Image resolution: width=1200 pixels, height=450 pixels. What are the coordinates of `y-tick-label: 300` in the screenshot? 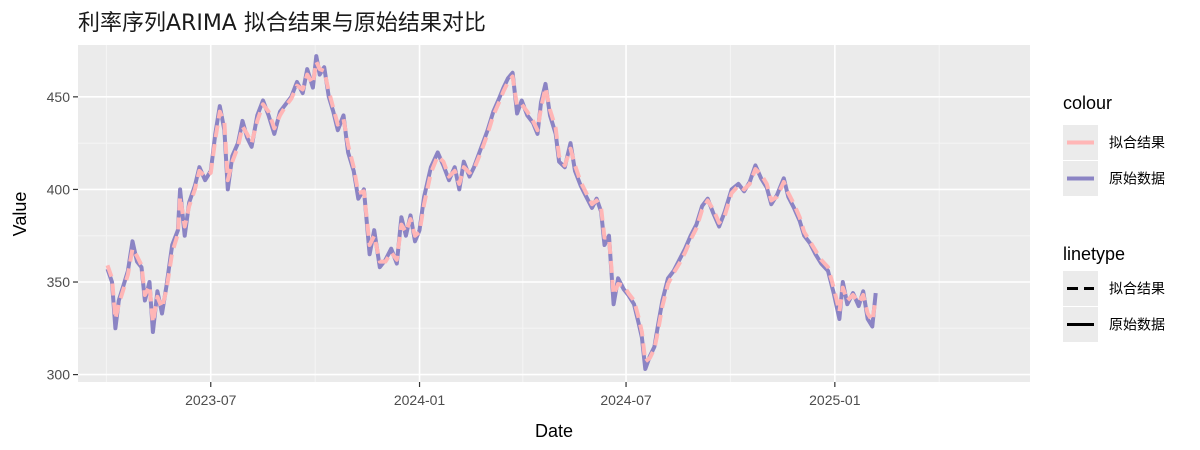 It's located at (59, 375).